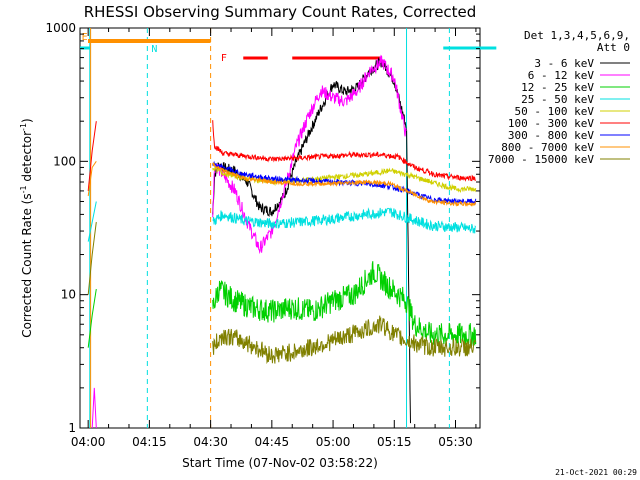 The height and width of the screenshot is (480, 640). I want to click on y-tick-label: 100, so click(64, 161).